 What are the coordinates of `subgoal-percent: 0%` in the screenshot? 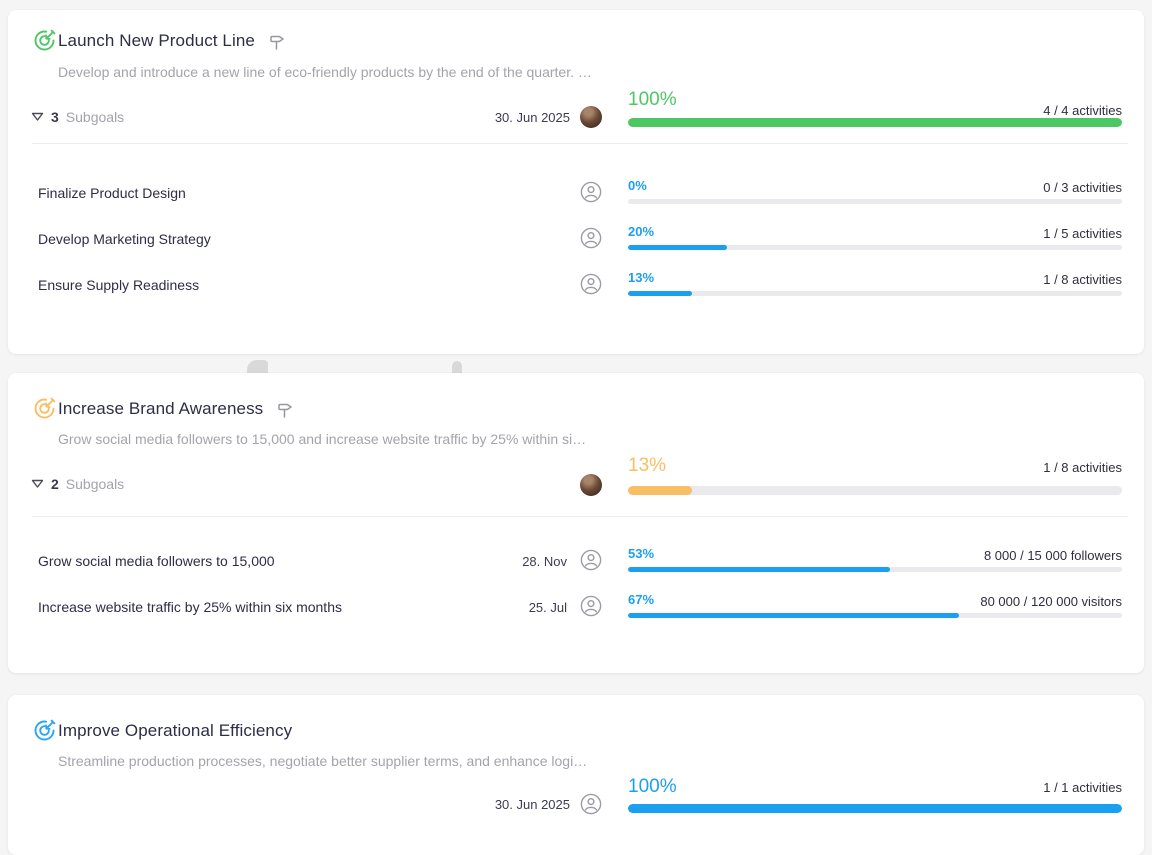 It's located at (637, 185).